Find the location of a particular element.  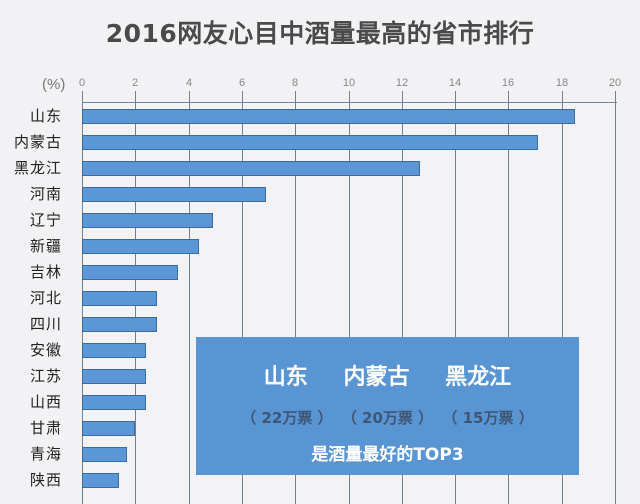

category-label: 安徽 is located at coordinates (45, 350).